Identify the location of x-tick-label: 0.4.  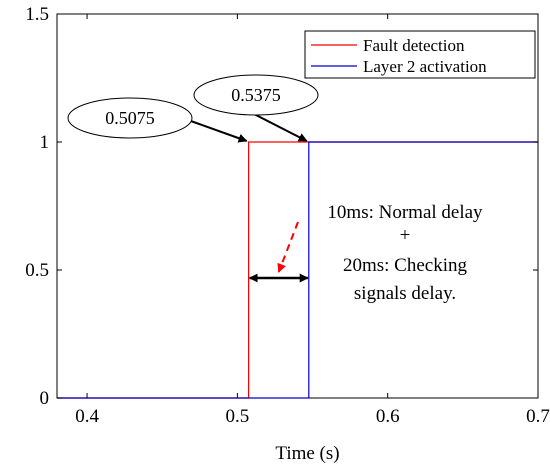
(87, 416).